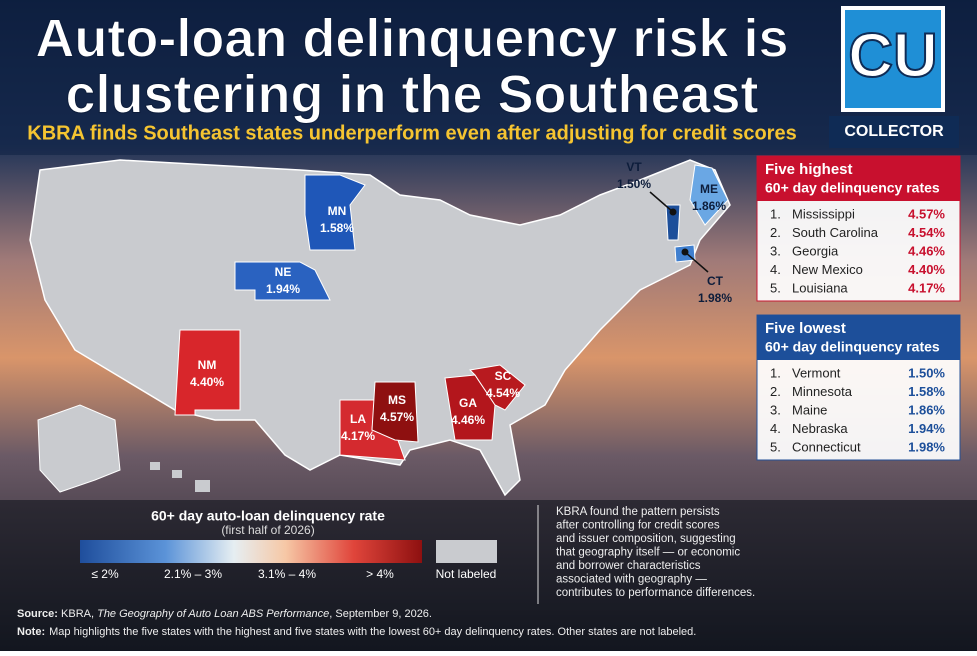 The width and height of the screenshot is (977, 656). What do you see at coordinates (926, 372) in the screenshot?
I see `rate: 1.50%` at bounding box center [926, 372].